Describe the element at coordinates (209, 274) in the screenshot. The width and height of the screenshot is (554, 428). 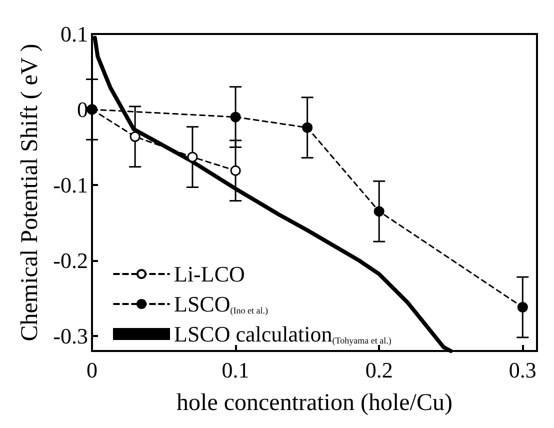
I see `legend-label: Li-LCO` at that location.